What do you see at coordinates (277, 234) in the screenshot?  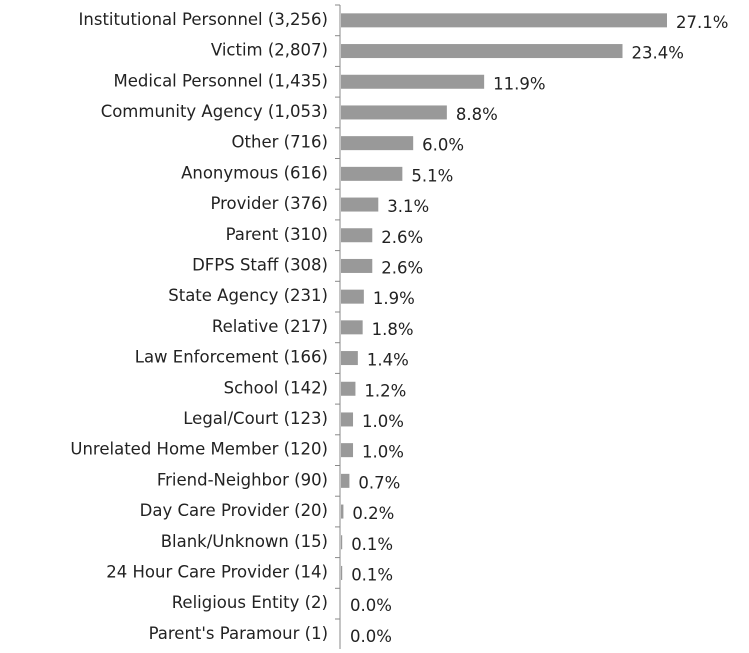 I see `category-label: Parent (310)` at bounding box center [277, 234].